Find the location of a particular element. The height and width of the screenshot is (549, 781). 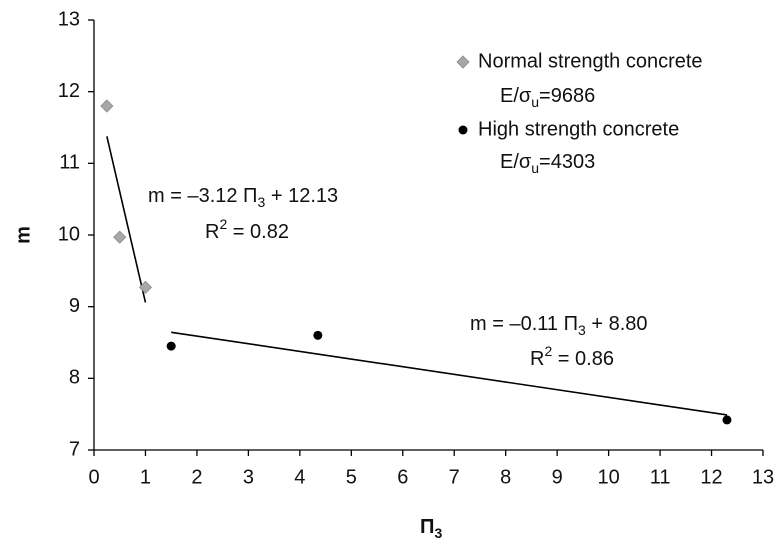

y-tick-label: 12 is located at coordinates (69, 91).